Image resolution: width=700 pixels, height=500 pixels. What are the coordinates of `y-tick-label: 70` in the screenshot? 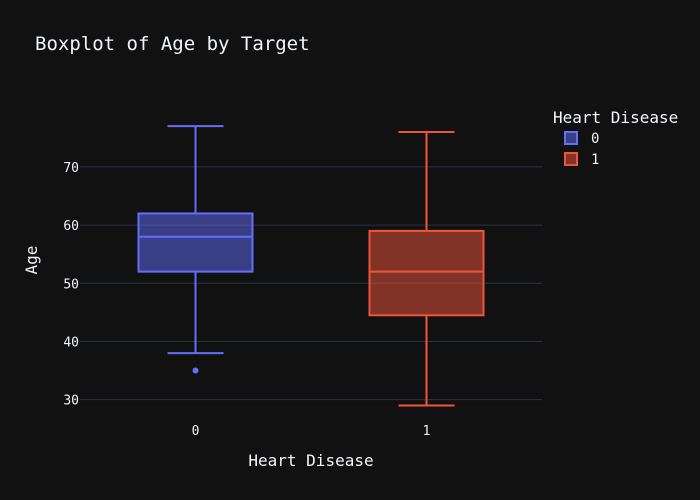 It's located at (71, 168).